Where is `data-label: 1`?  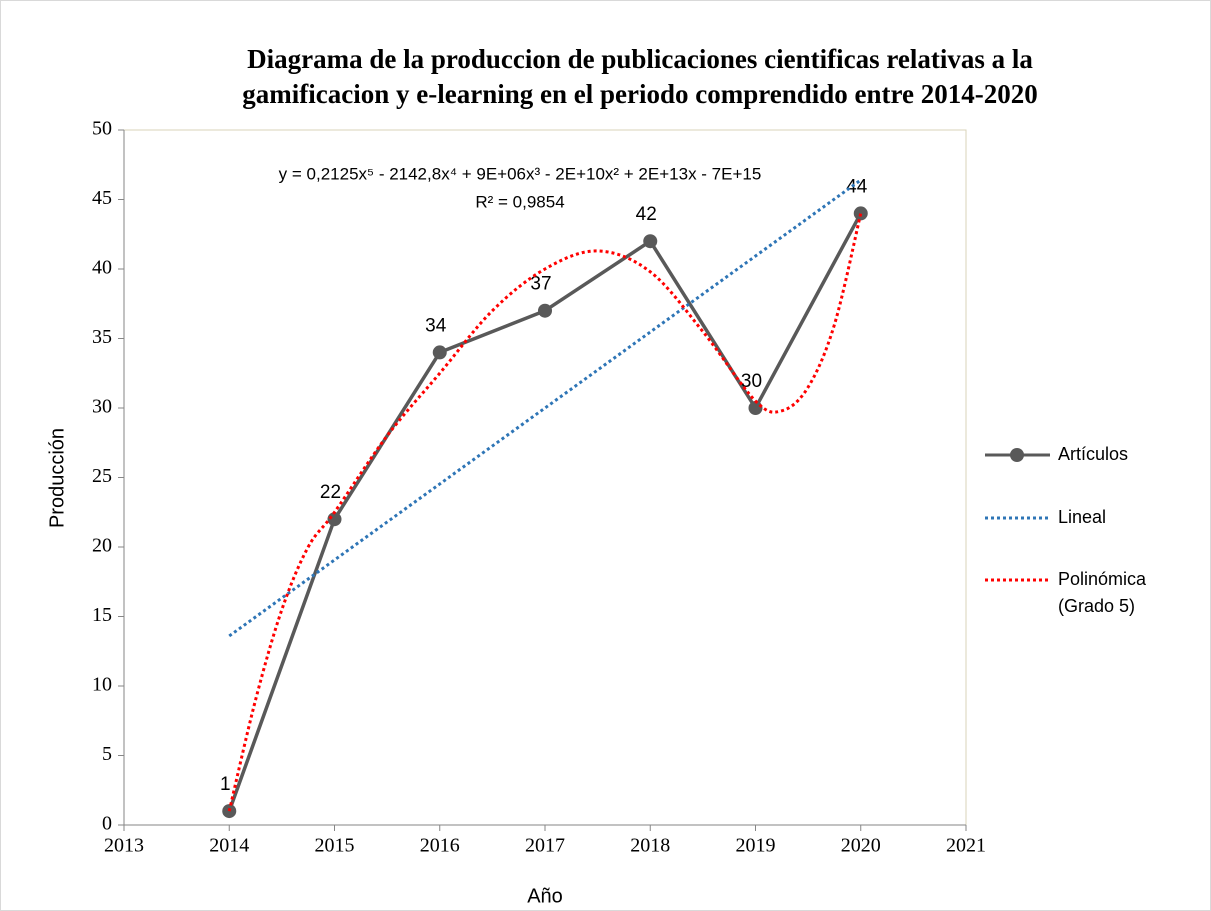 data-label: 1 is located at coordinates (225, 784).